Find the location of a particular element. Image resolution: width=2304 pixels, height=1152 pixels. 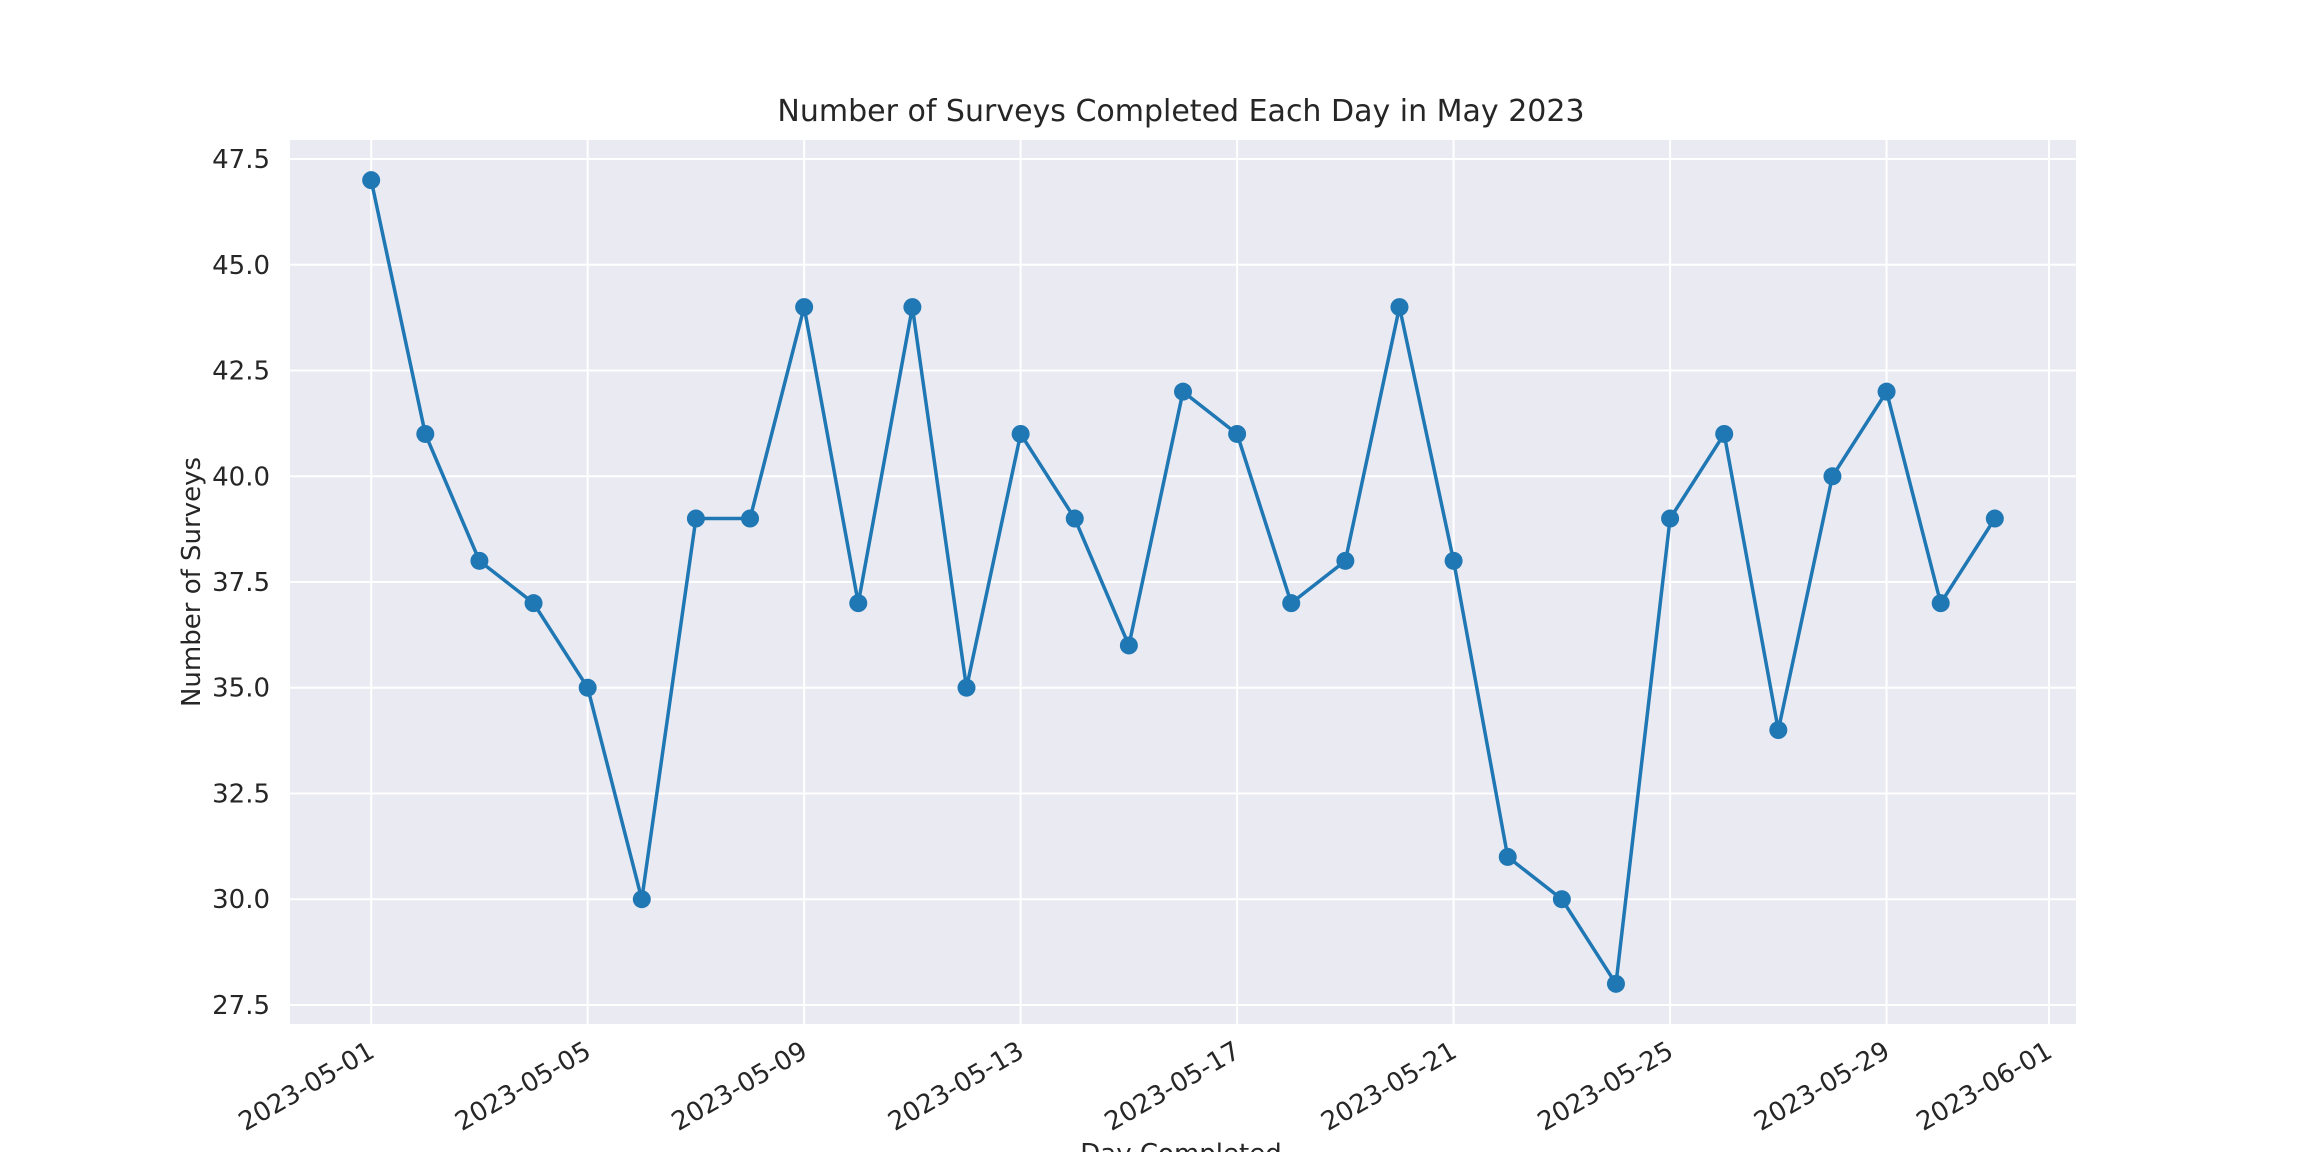

x-tick-label: 2023-06-01 is located at coordinates (1985, 1087).